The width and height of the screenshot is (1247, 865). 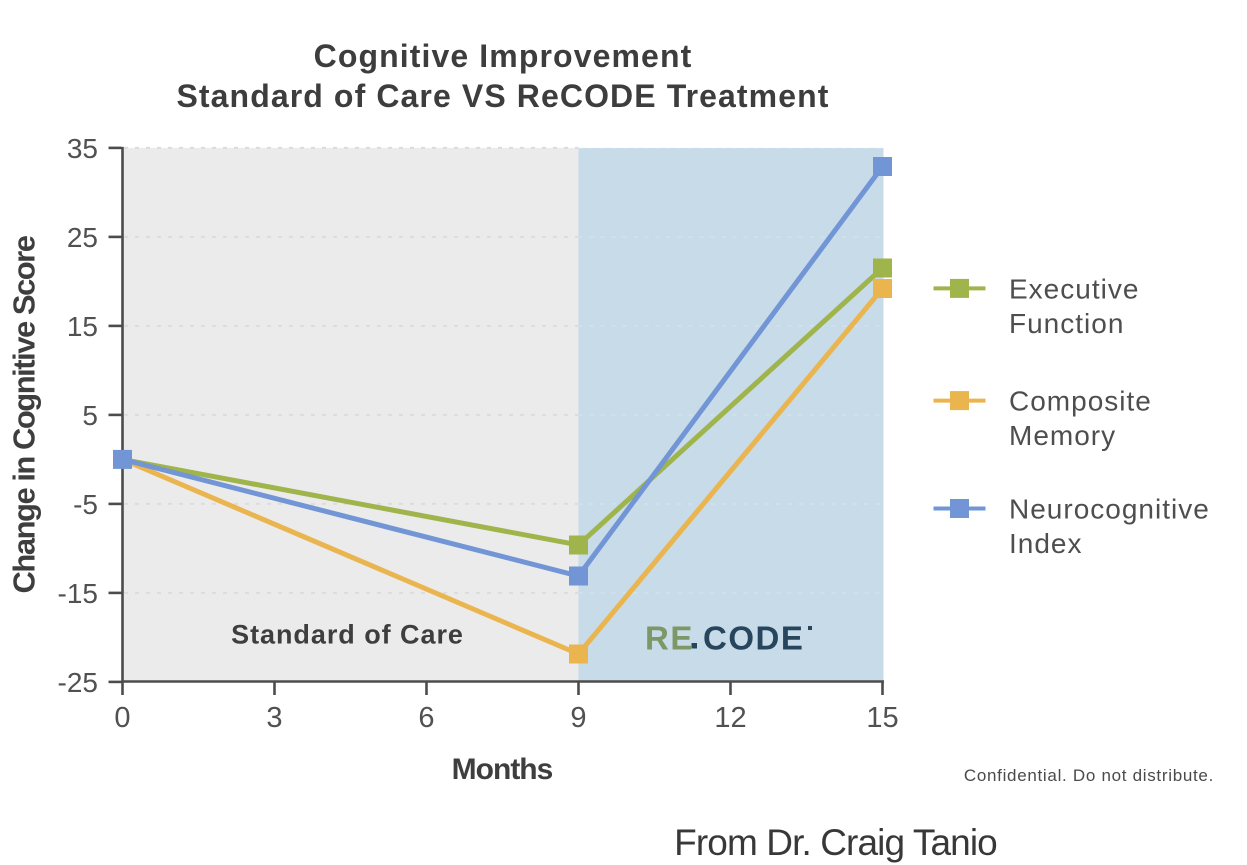 What do you see at coordinates (122, 718) in the screenshot?
I see `svg-text: 0` at bounding box center [122, 718].